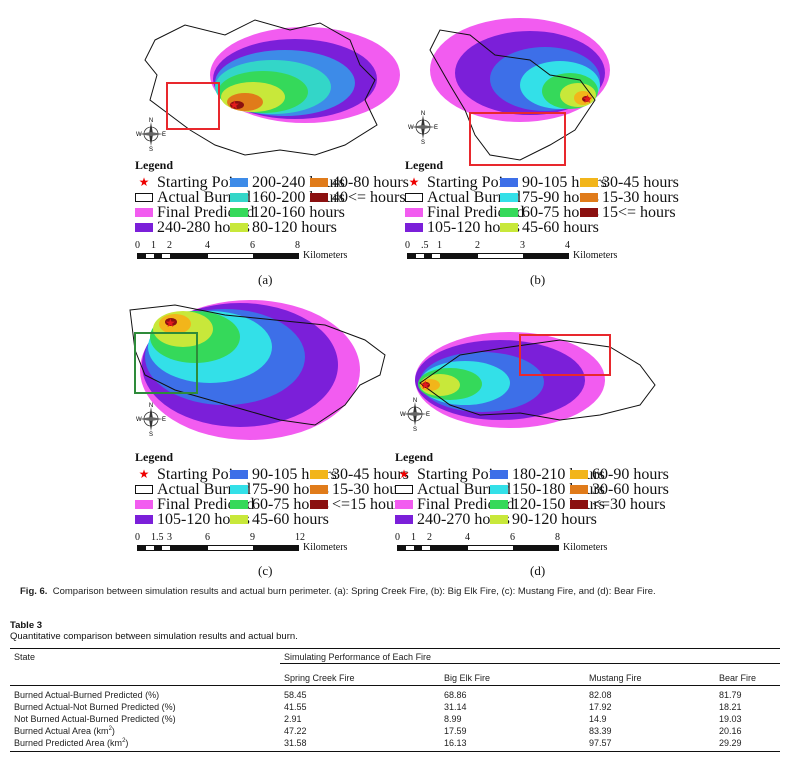 The width and height of the screenshot is (793, 778). Describe the element at coordinates (192, 519) in the screenshot. I see `legend-item: 105-120 hours` at that location.